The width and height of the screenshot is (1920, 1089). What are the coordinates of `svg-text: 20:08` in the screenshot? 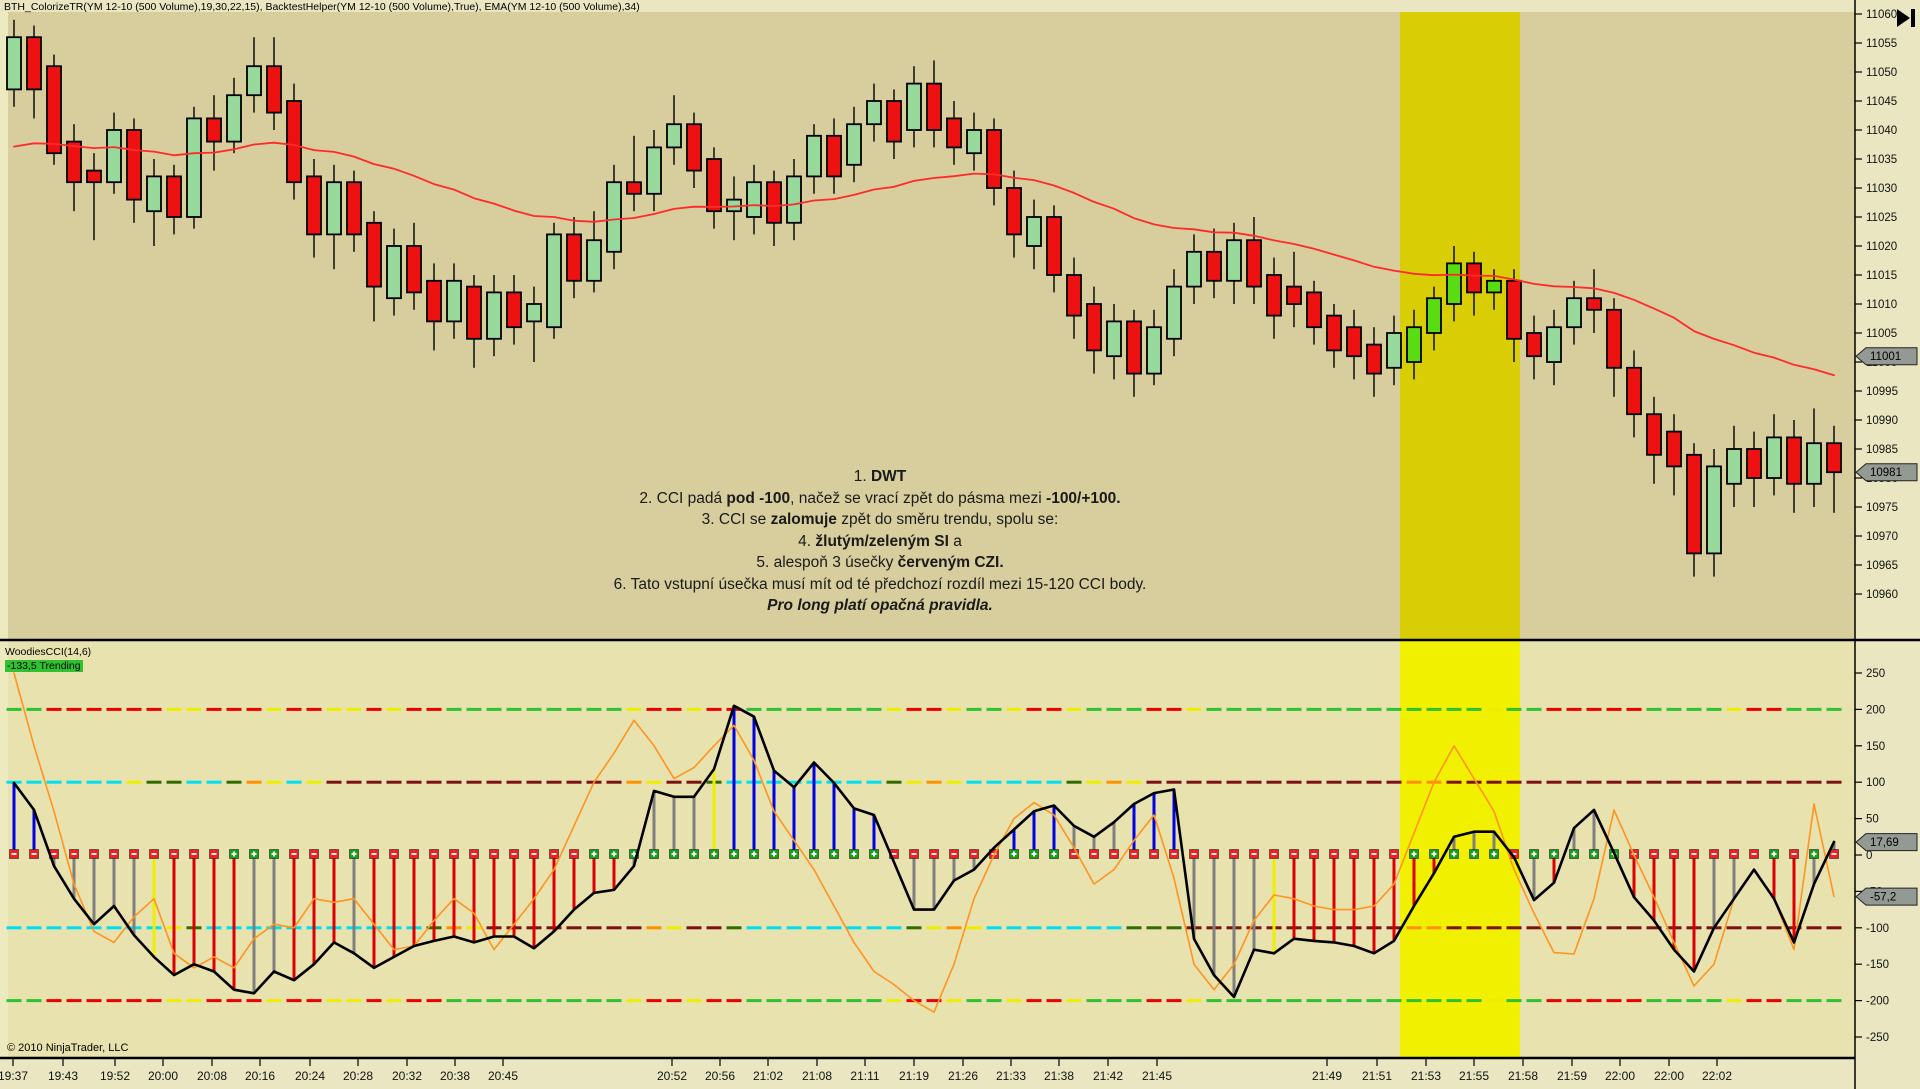 It's located at (212, 1076).